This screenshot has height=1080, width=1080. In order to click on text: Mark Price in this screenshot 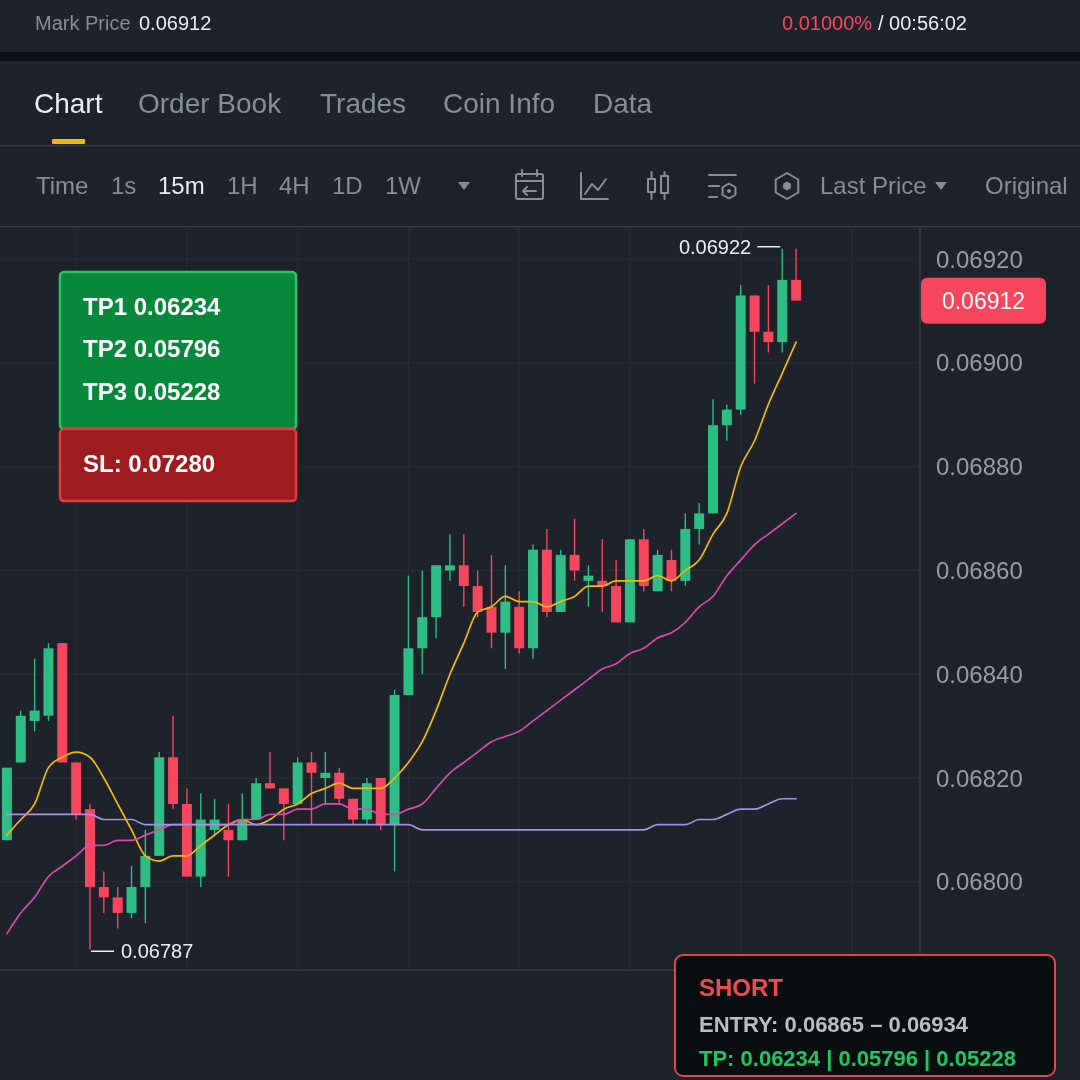, I will do `click(83, 23)`.